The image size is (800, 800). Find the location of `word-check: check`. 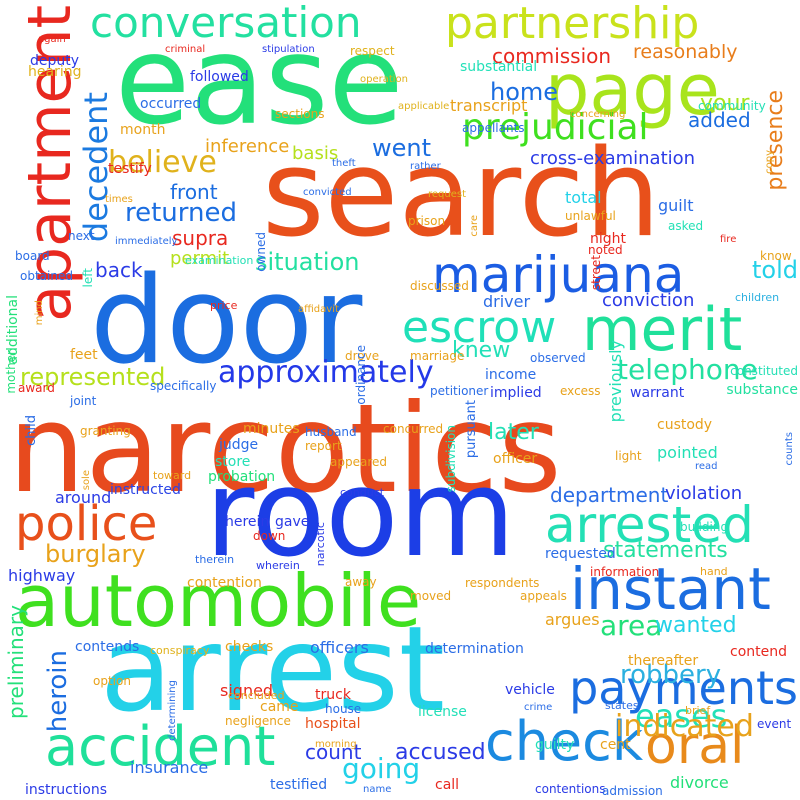

word-check: check is located at coordinates (564, 741).